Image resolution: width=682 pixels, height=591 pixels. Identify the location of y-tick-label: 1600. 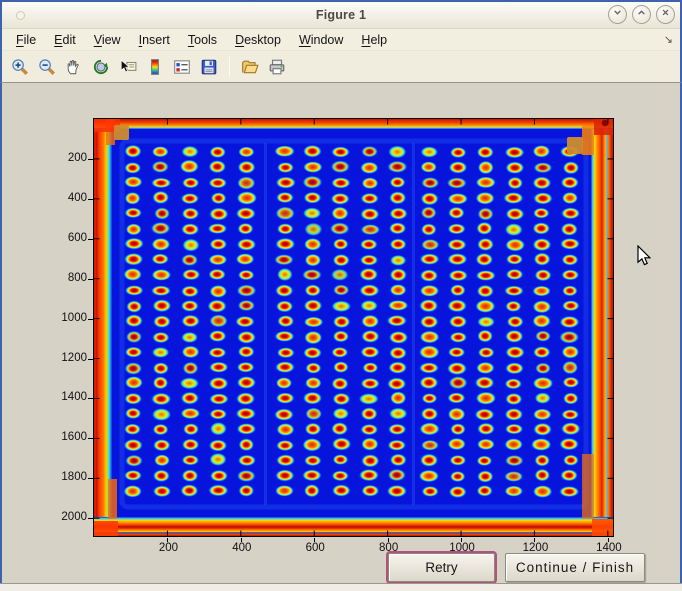
(74, 437).